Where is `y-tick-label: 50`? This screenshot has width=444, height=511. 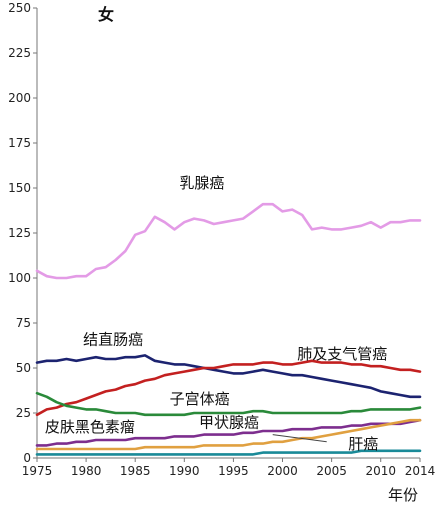 y-tick-label: 50 is located at coordinates (23, 368).